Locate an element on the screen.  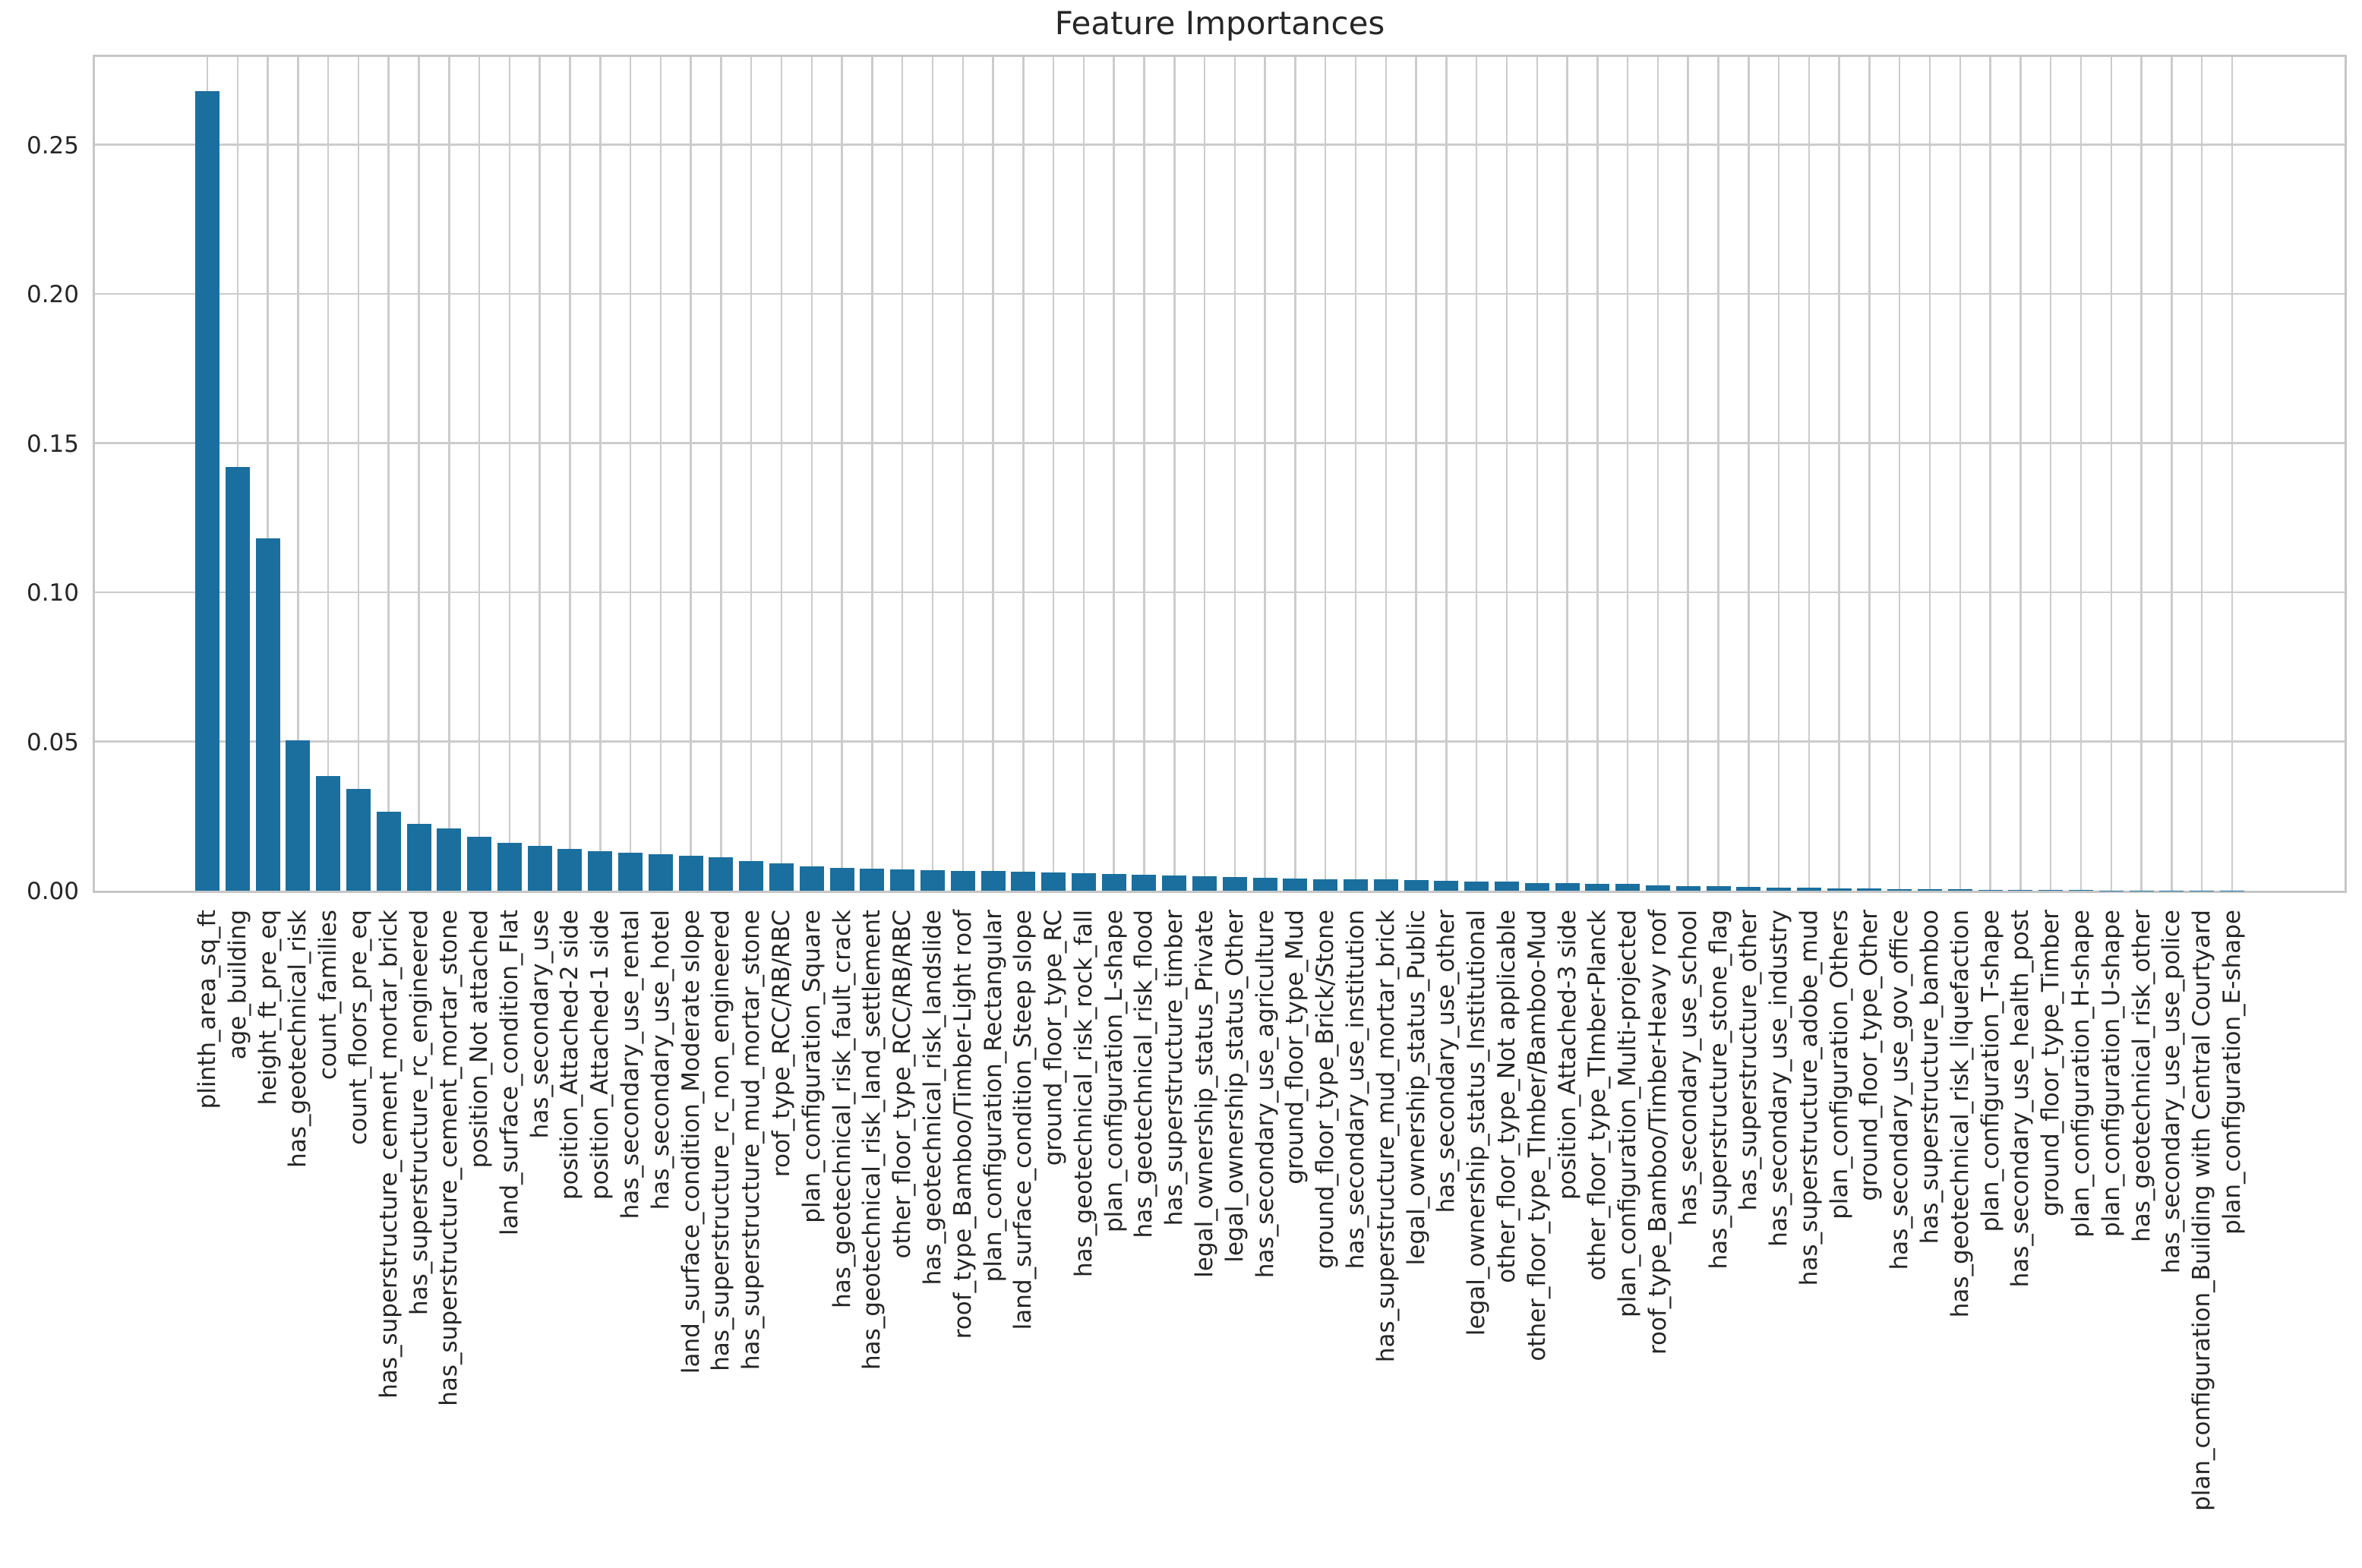
x-tick-label: position_Attached-1 side is located at coordinates (600, 1055).